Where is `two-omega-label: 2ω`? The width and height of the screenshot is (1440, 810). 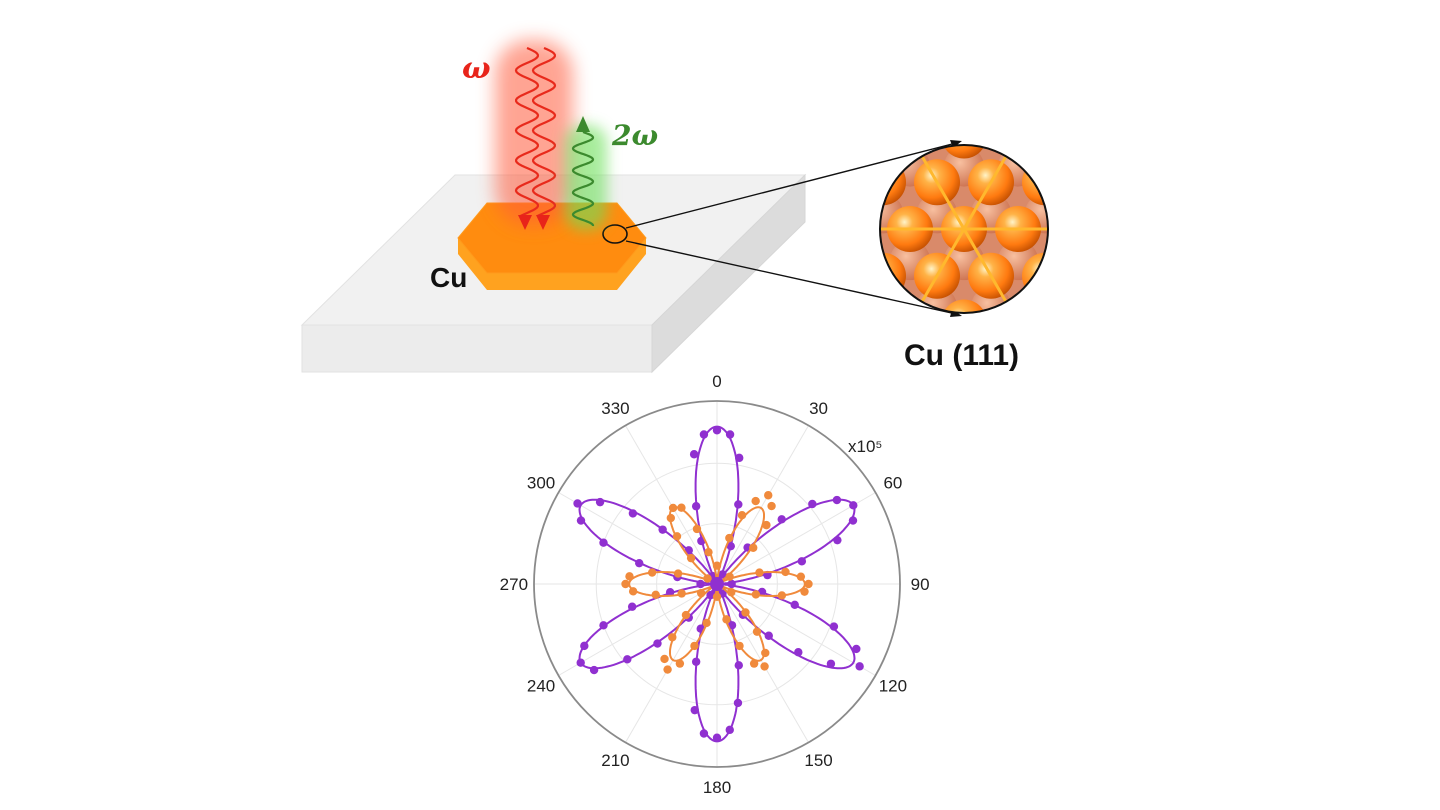
two-omega-label: 2ω is located at coordinates (634, 135).